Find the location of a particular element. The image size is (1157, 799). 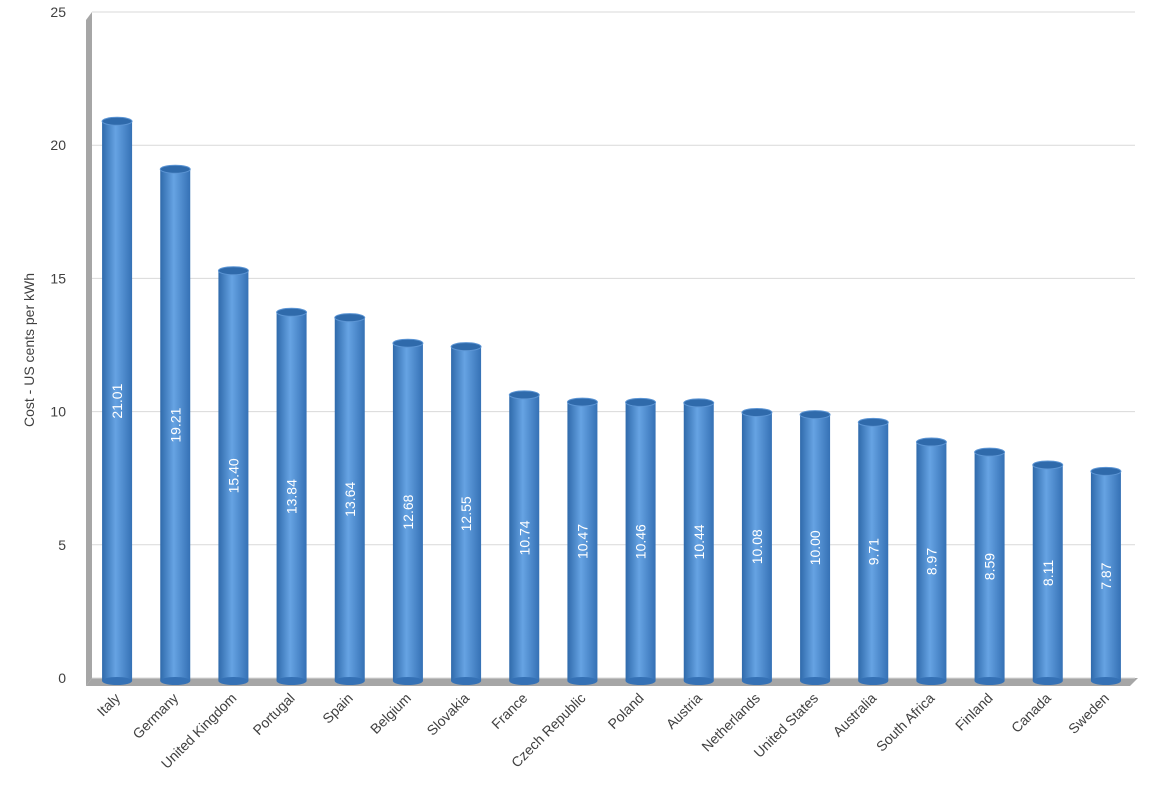

y-tick-label: 20 is located at coordinates (58, 145).